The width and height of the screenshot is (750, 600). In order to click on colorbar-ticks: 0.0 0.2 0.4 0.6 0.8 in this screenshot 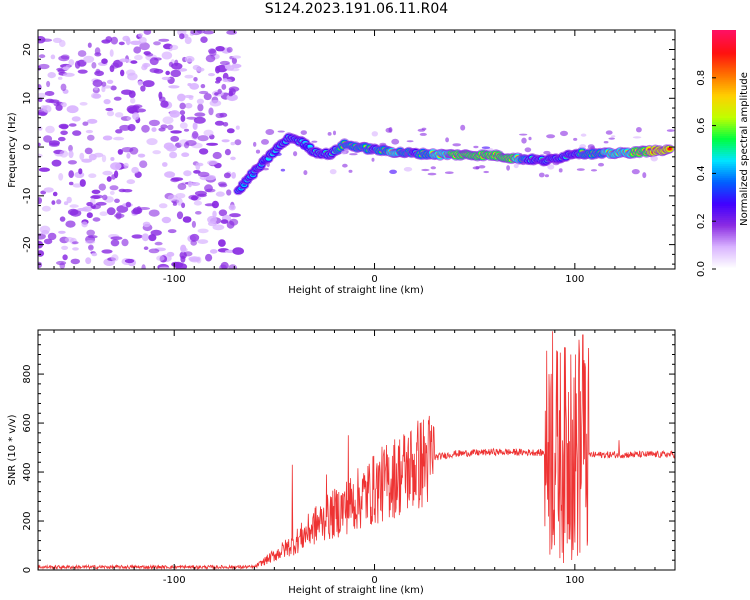, I will do `click(706, 173)`.